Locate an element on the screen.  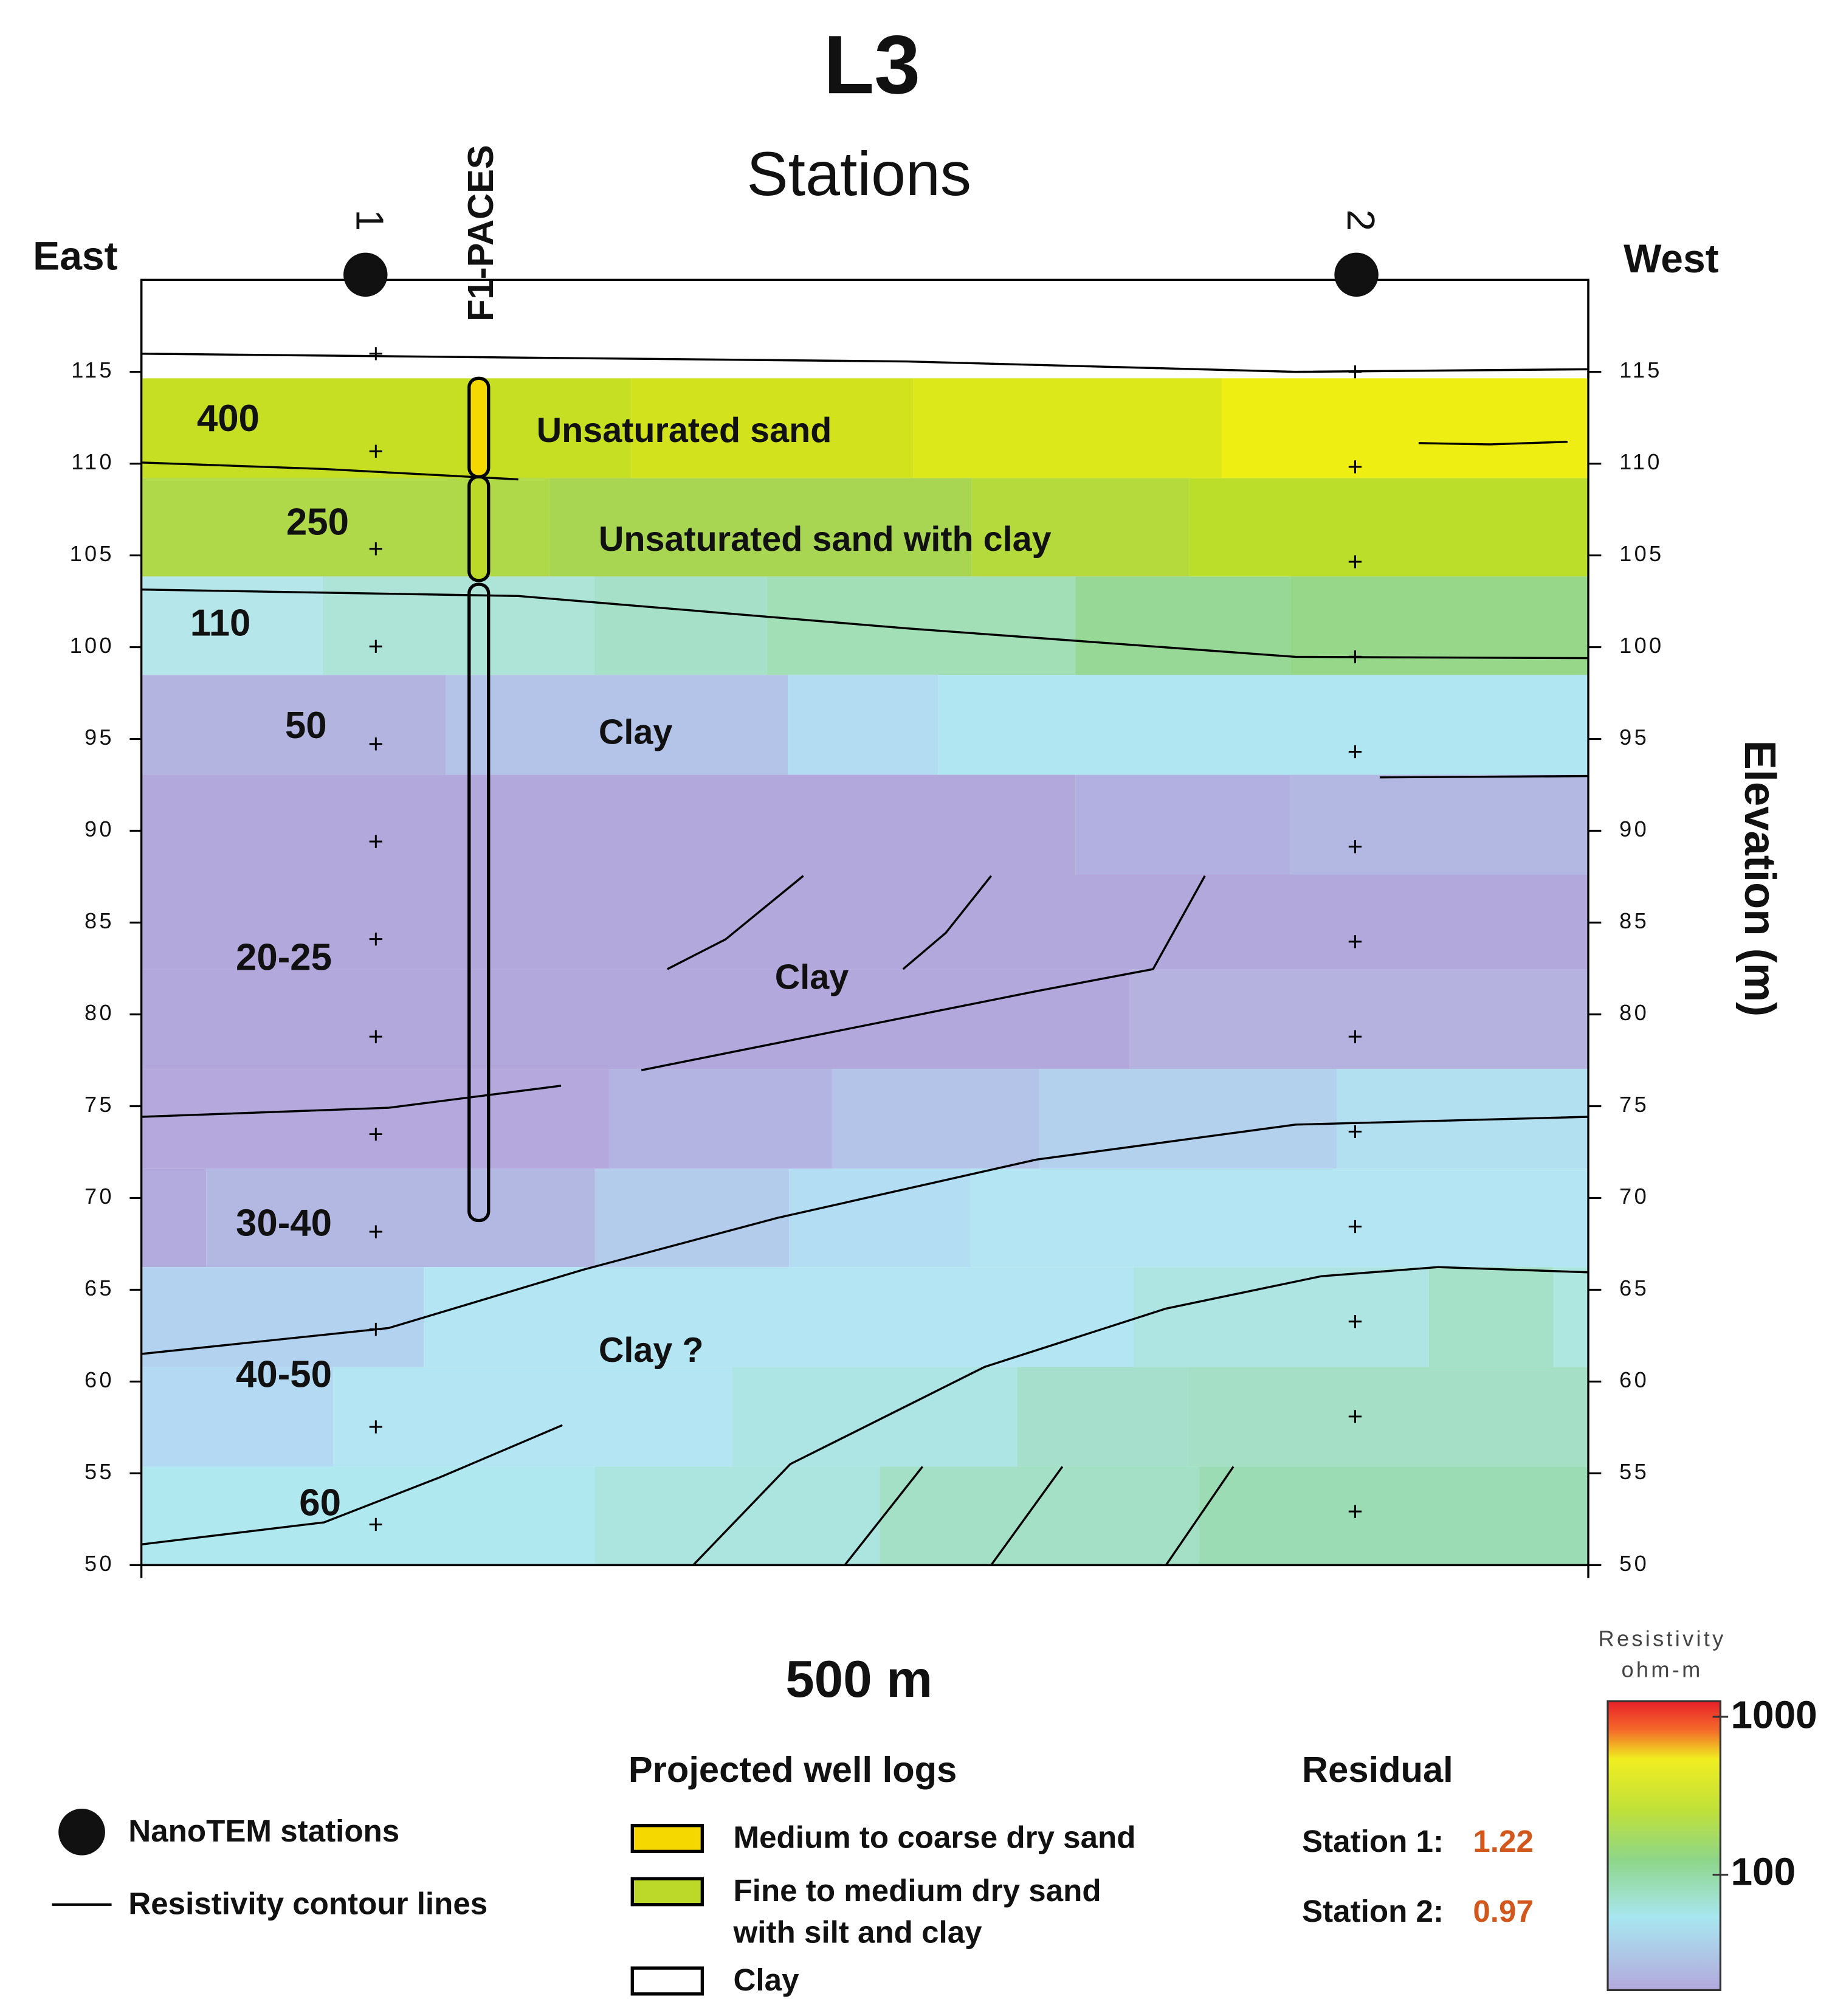
station-label: 2 is located at coordinates (1361, 221).